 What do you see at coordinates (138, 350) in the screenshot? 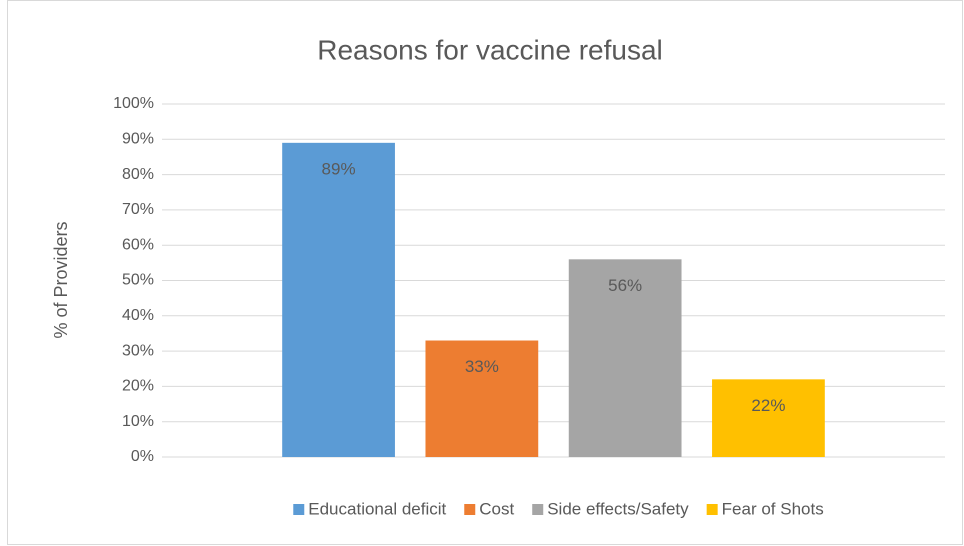
I see `y-tick-label: 30%` at bounding box center [138, 350].